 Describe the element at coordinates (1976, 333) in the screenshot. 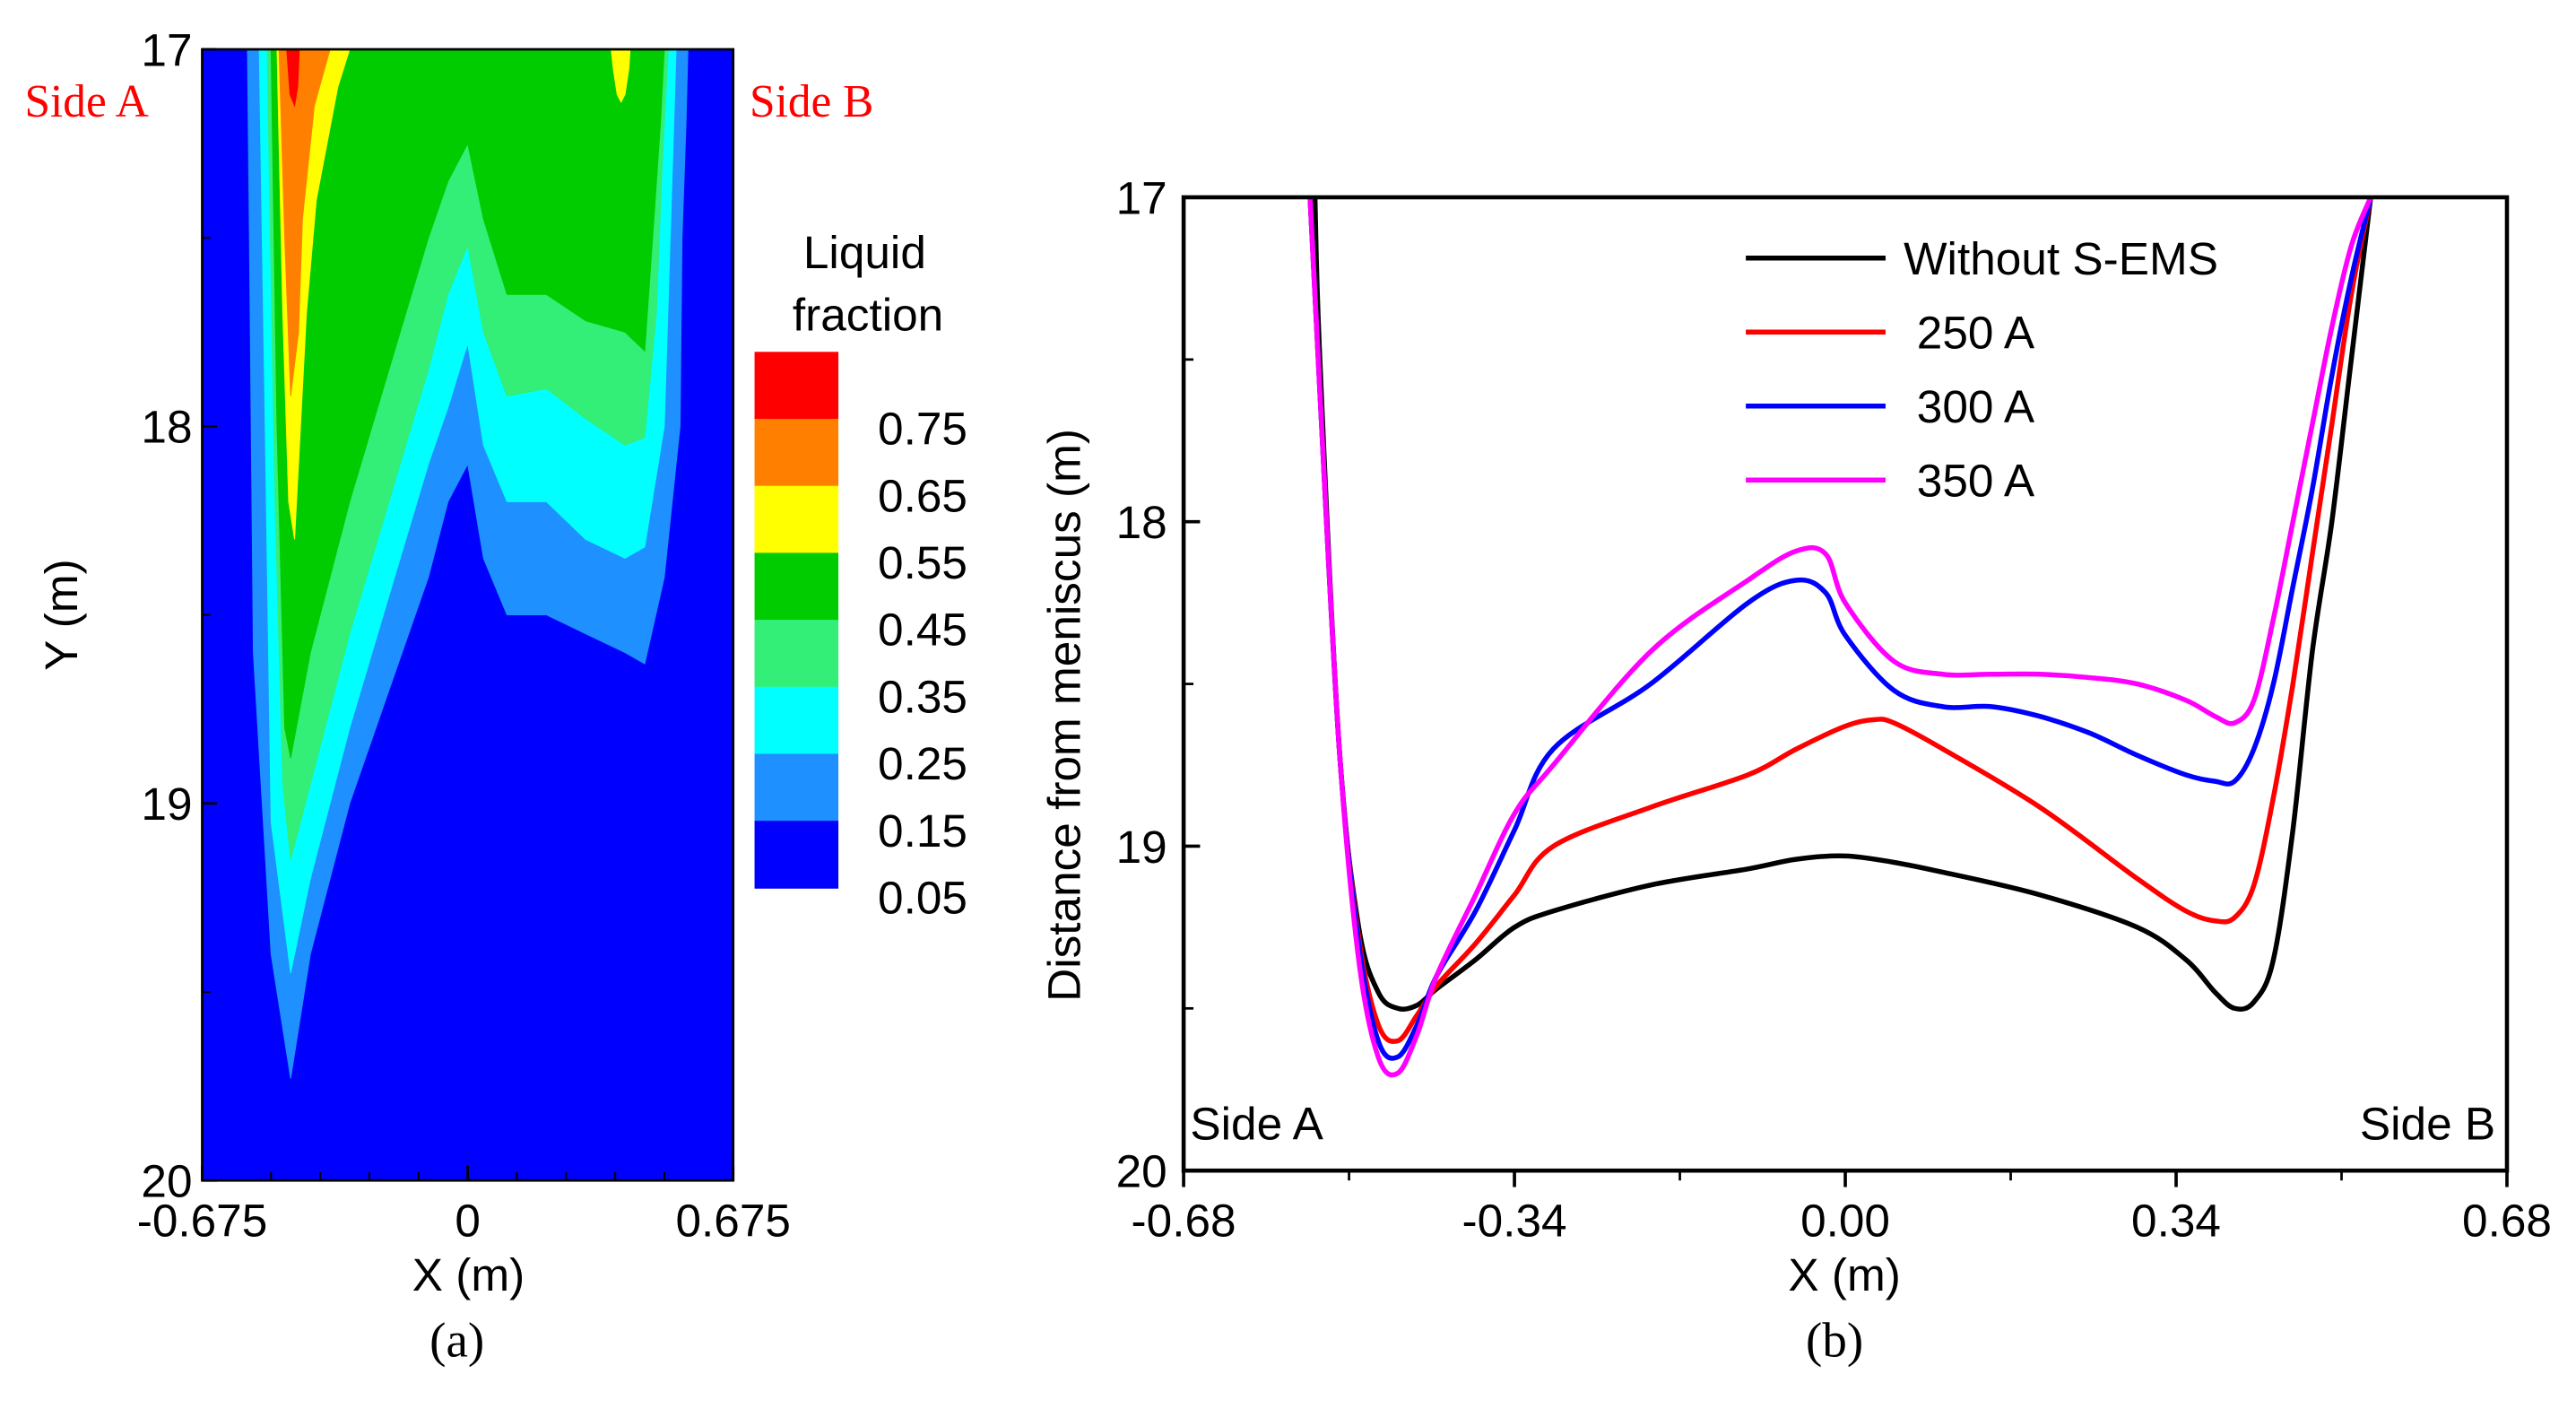

I see `legend-label-1: 250 A` at that location.